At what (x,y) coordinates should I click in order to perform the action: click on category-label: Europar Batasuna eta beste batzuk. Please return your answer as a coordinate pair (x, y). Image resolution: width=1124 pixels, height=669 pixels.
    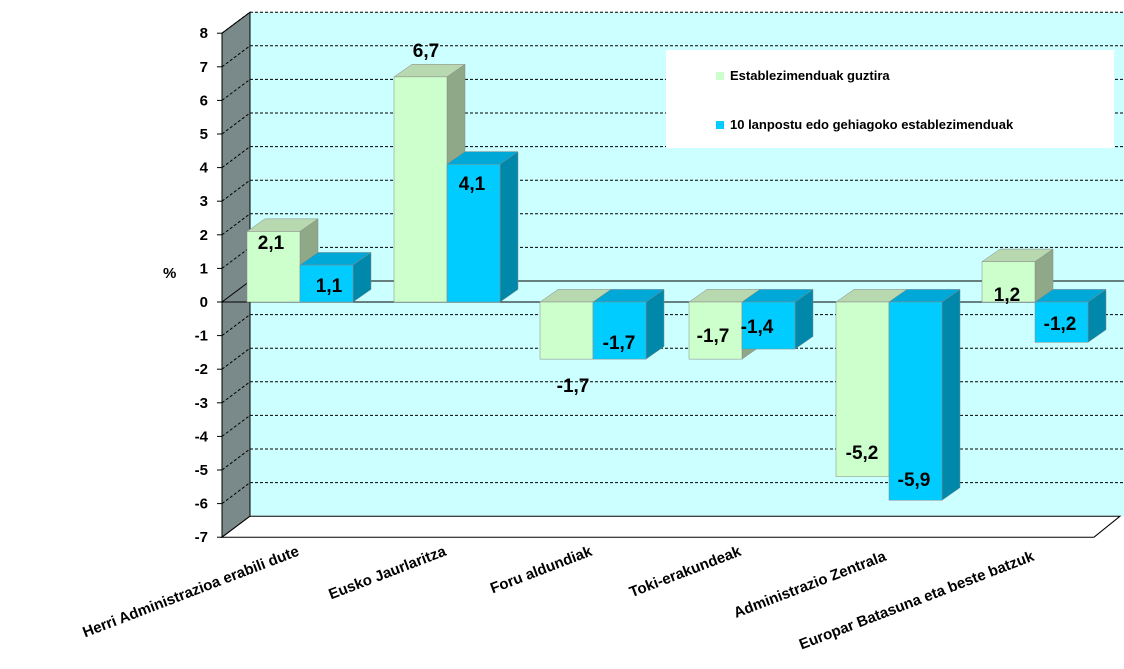
    Looking at the image, I should click on (917, 601).